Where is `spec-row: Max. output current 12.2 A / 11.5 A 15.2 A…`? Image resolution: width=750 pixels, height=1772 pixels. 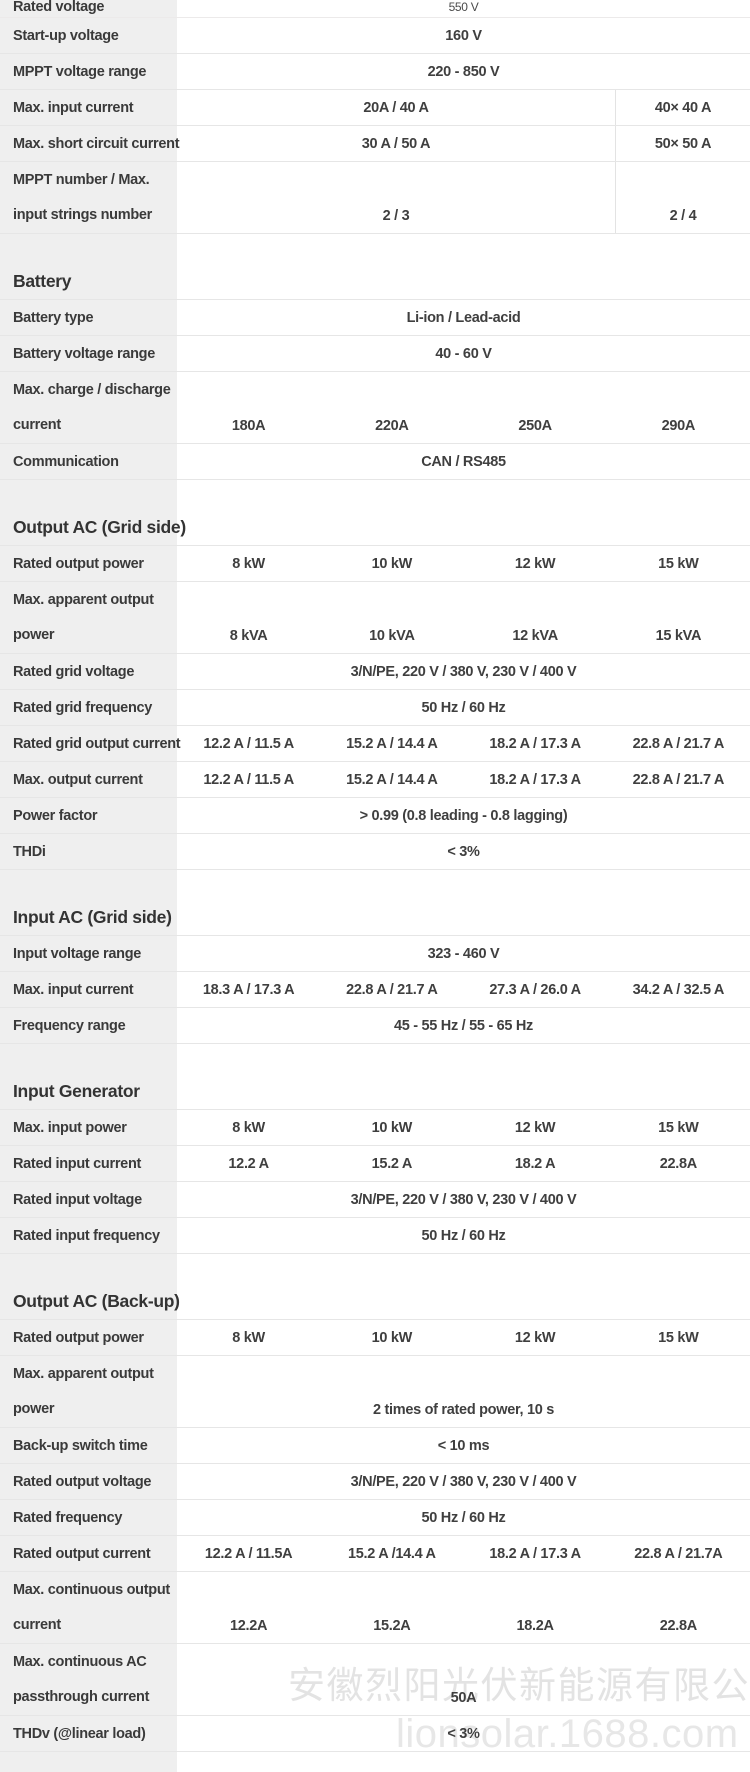
spec-row: Max. output current 12.2 A / 11.5 A 15.2 A… is located at coordinates (375, 780).